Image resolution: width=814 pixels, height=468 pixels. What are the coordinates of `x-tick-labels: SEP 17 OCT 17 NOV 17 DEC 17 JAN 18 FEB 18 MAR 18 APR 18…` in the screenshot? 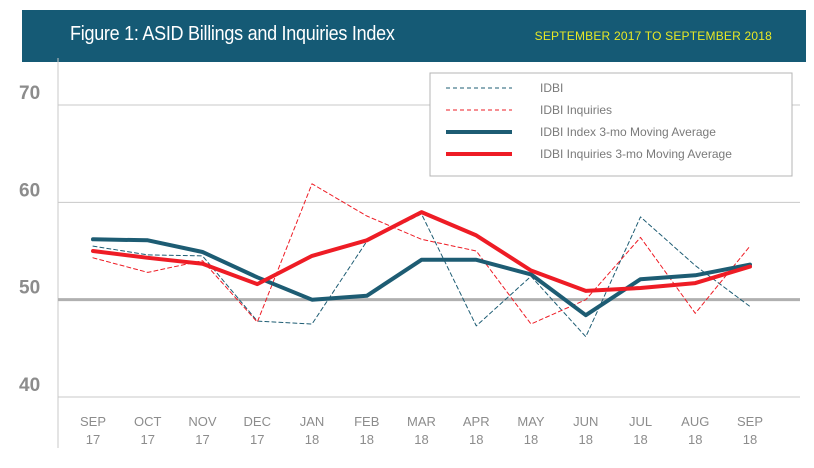 It's located at (421, 430).